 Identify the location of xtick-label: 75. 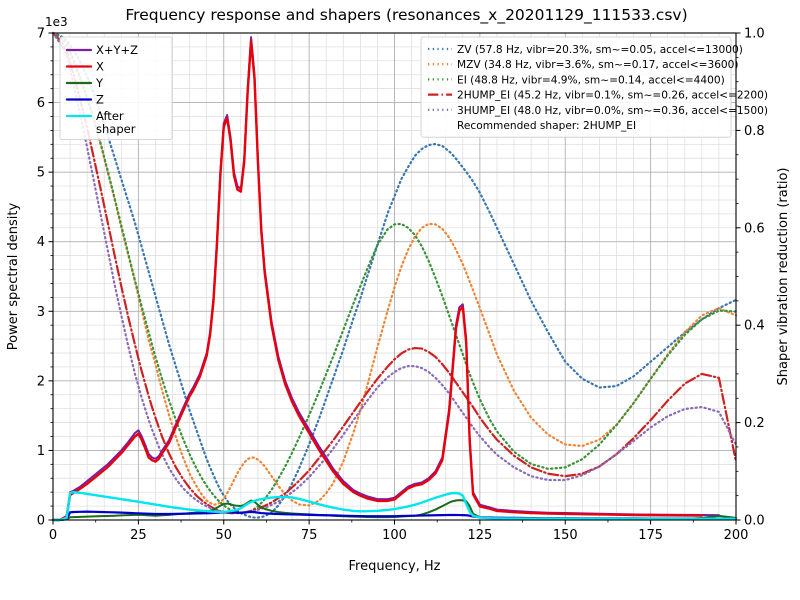
(309, 535).